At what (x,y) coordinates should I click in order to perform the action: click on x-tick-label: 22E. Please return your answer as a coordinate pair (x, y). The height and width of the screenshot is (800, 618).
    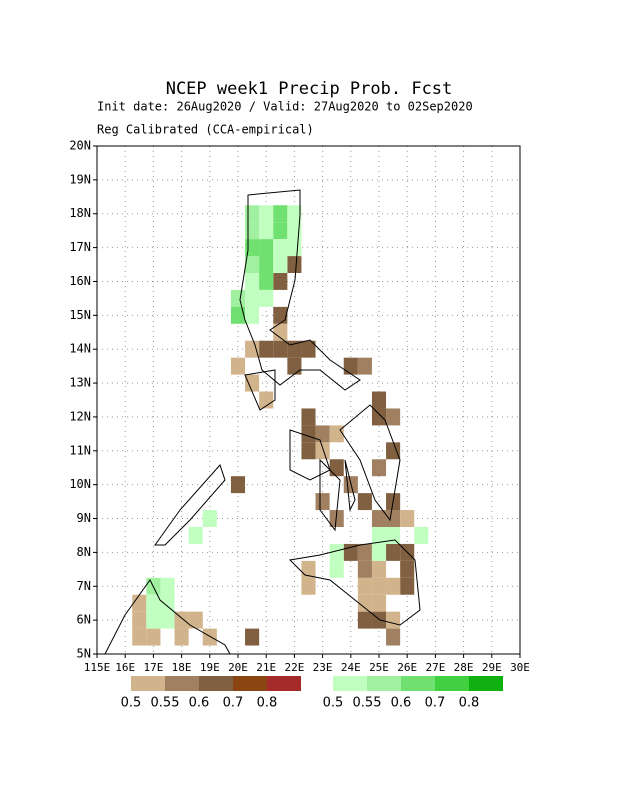
    Looking at the image, I should click on (294, 667).